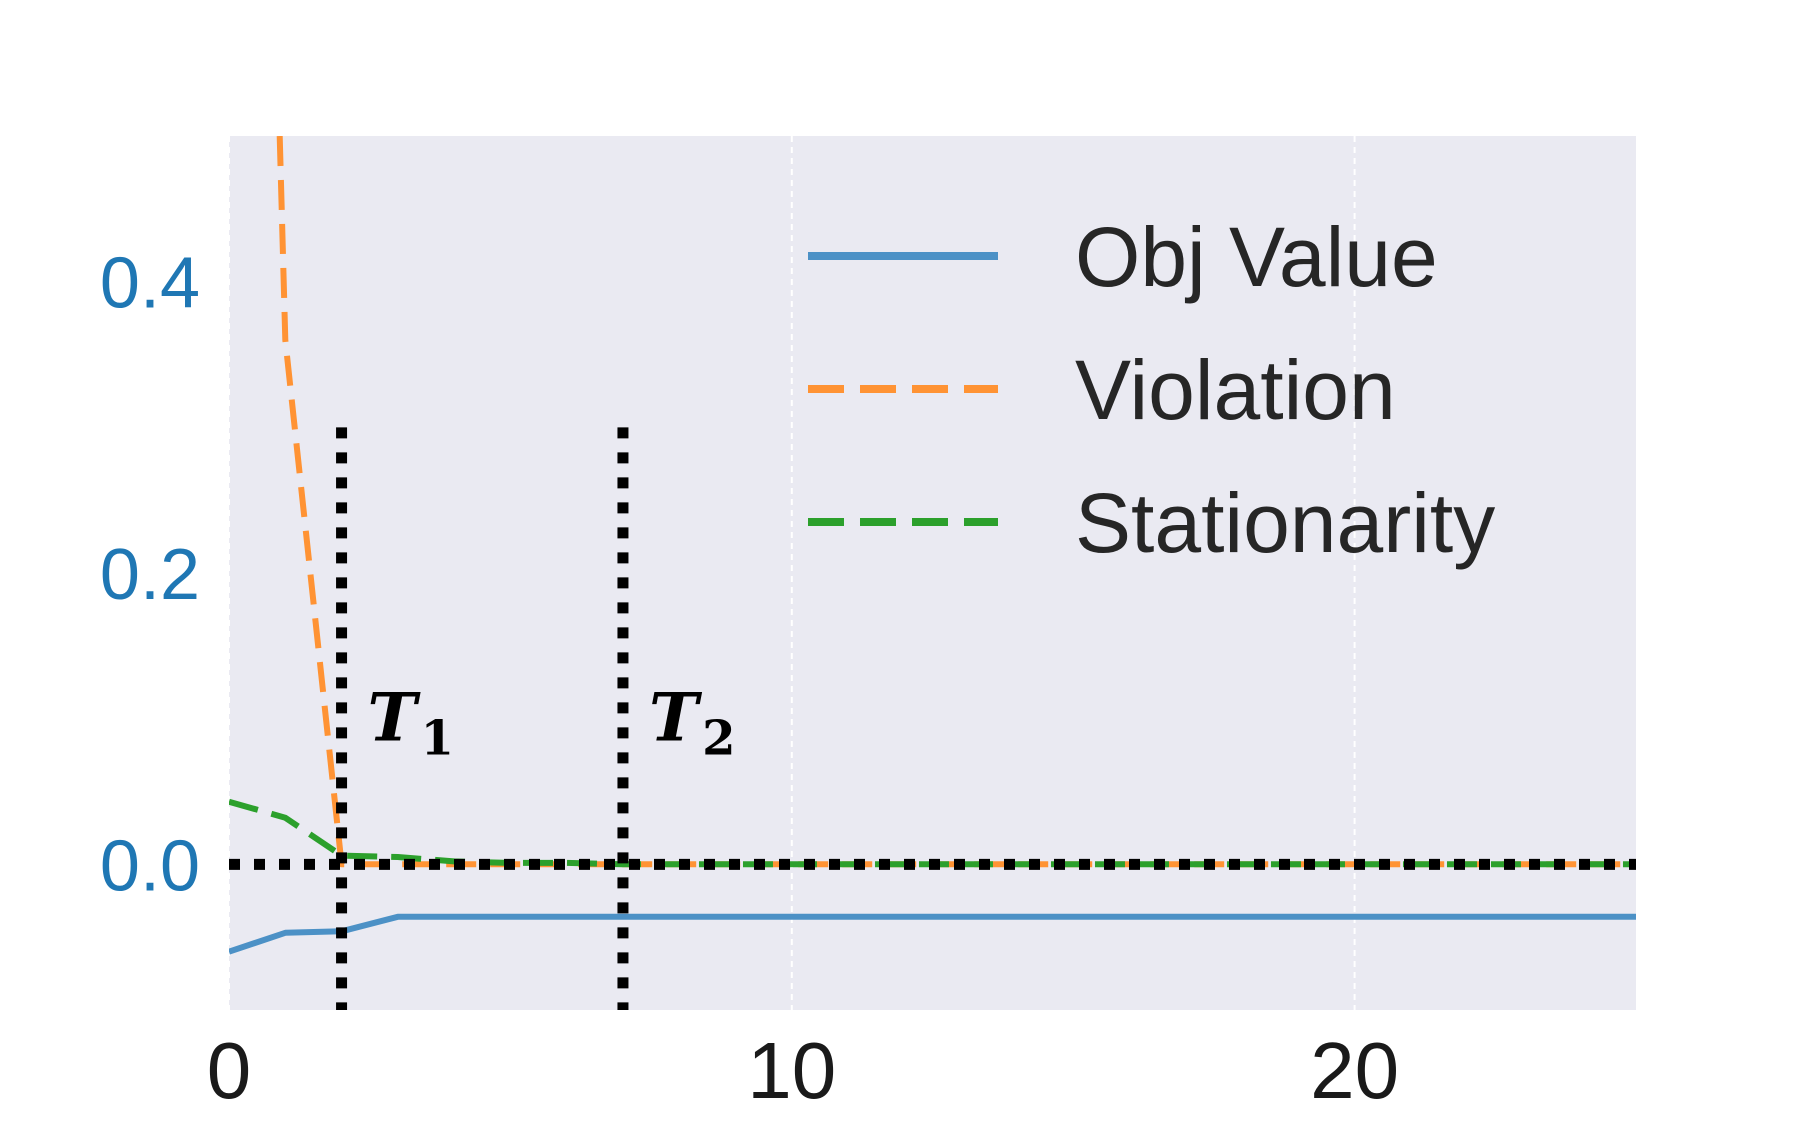 The image size is (1800, 1125). I want to click on legend-label: Violation, so click(1235, 390).